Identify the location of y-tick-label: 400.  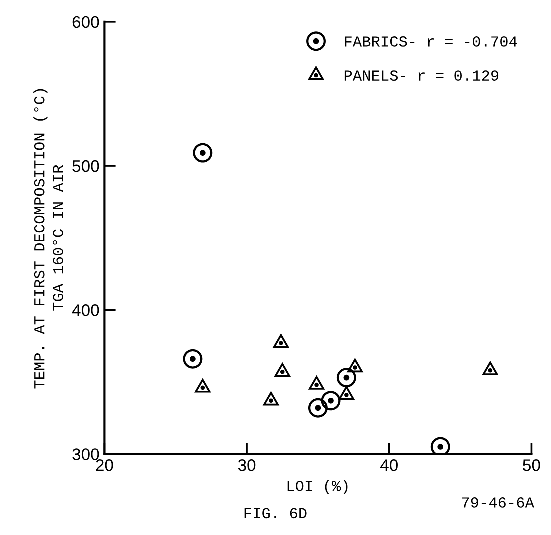
(86, 310).